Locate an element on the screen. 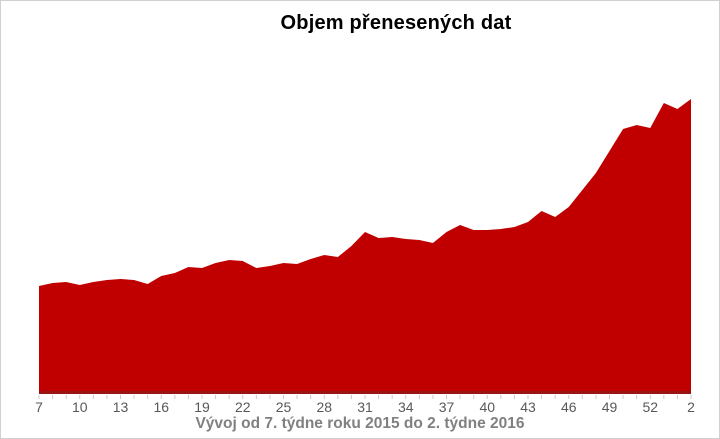 Image resolution: width=720 pixels, height=439 pixels. chart-title: Objem přenesených dat is located at coordinates (396, 23).